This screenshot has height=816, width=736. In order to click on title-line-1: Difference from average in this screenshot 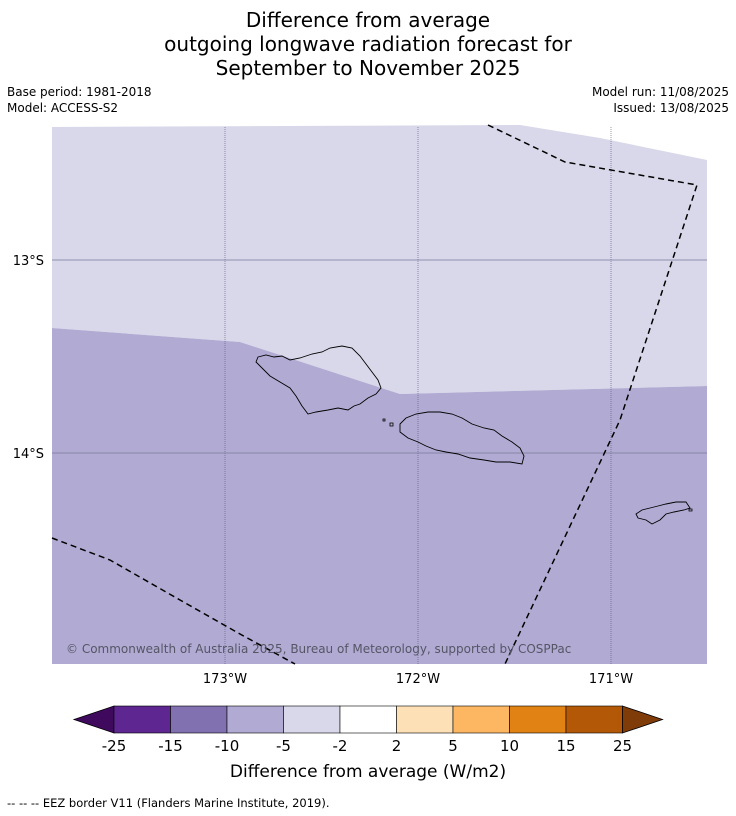, I will do `click(368, 20)`.